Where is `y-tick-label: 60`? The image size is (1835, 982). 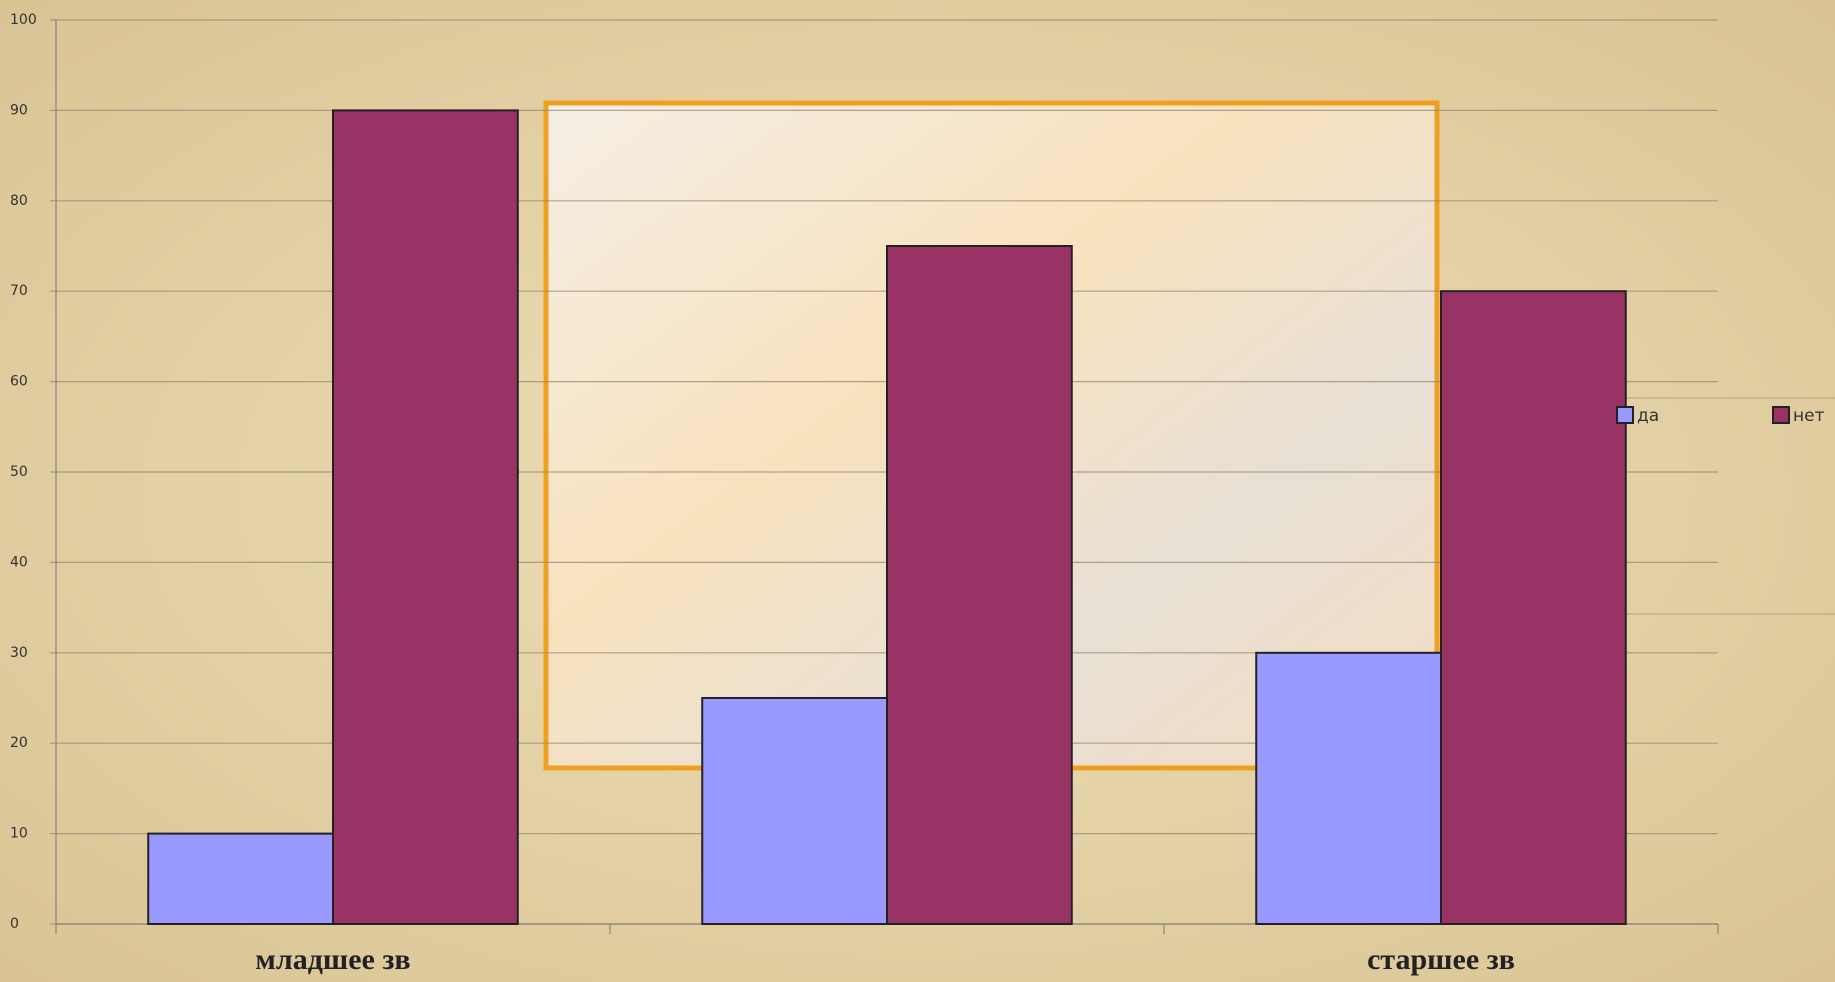 y-tick-label: 60 is located at coordinates (19, 382).